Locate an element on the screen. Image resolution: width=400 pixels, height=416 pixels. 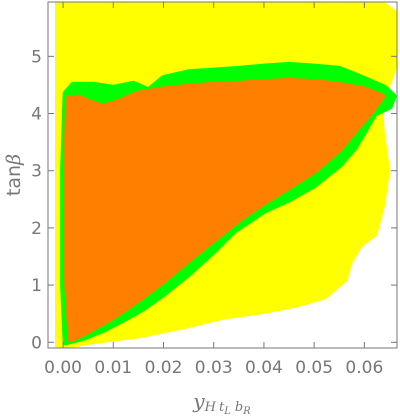
y-tick-label: 5 is located at coordinates (36, 57).